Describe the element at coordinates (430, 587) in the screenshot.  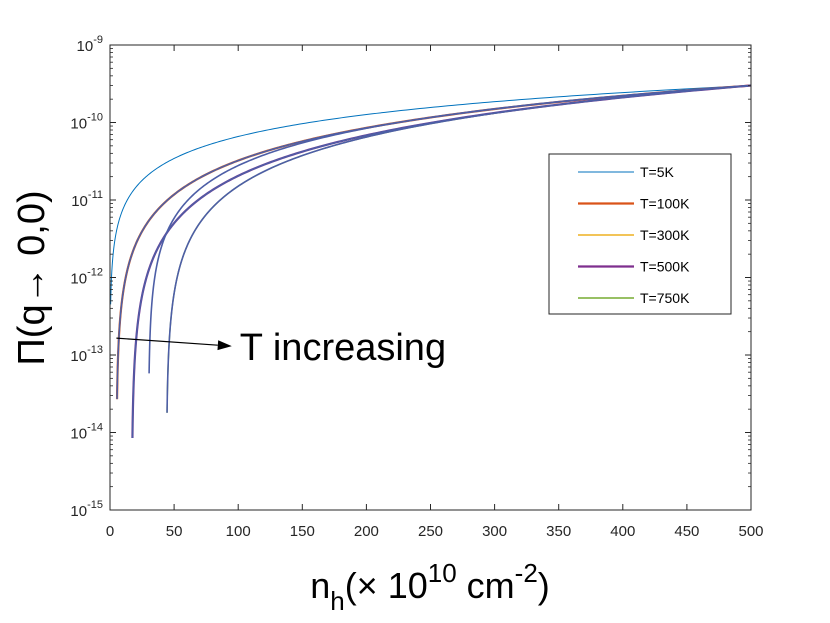
I see `x-axis-title: nh(× 1010 cm-2)` at that location.